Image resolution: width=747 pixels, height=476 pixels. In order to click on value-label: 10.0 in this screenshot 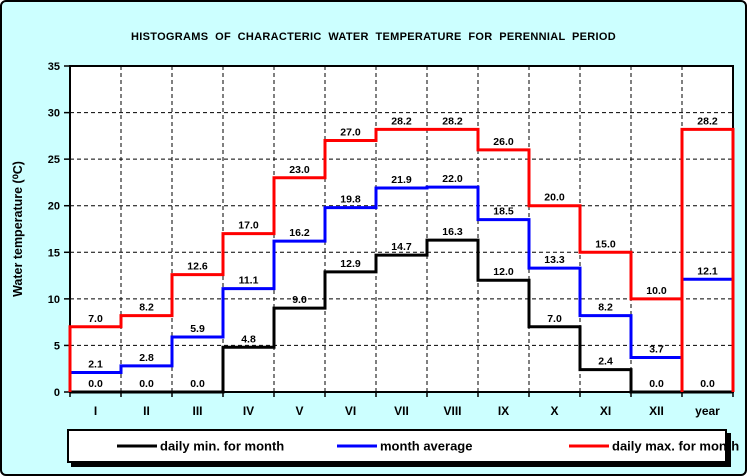, I will do `click(656, 291)`.